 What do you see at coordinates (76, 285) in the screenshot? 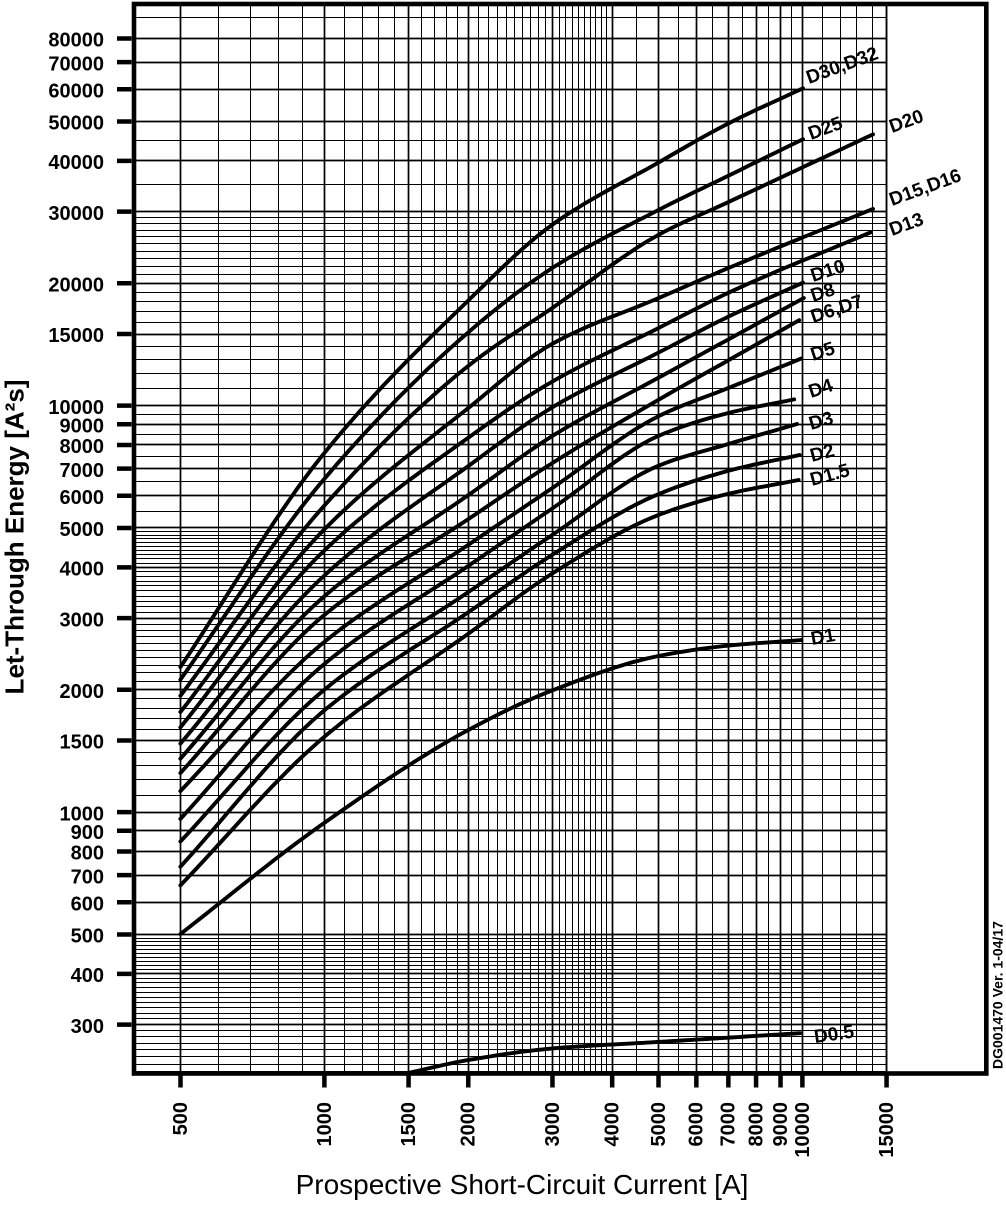
I see `svg-text: 20000` at bounding box center [76, 285].